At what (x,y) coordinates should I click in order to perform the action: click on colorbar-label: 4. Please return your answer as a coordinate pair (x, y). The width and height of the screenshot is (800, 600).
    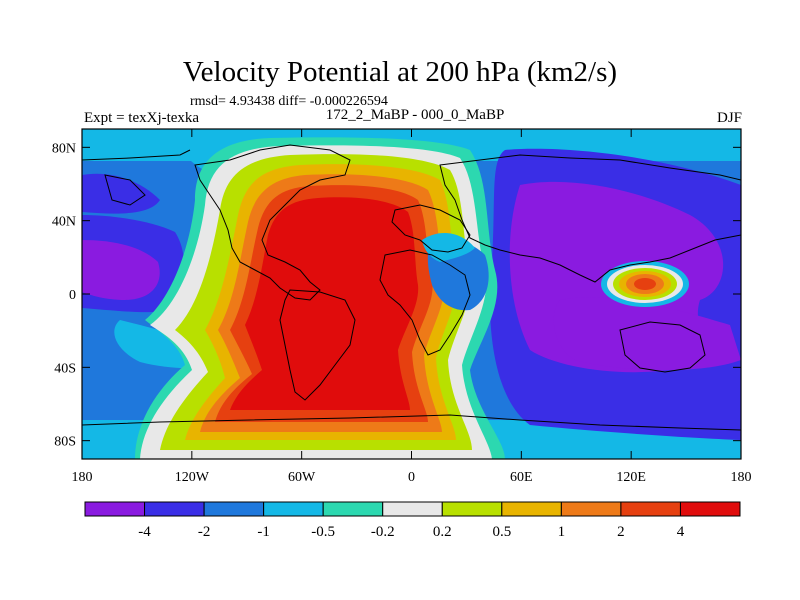
    Looking at the image, I should click on (681, 532).